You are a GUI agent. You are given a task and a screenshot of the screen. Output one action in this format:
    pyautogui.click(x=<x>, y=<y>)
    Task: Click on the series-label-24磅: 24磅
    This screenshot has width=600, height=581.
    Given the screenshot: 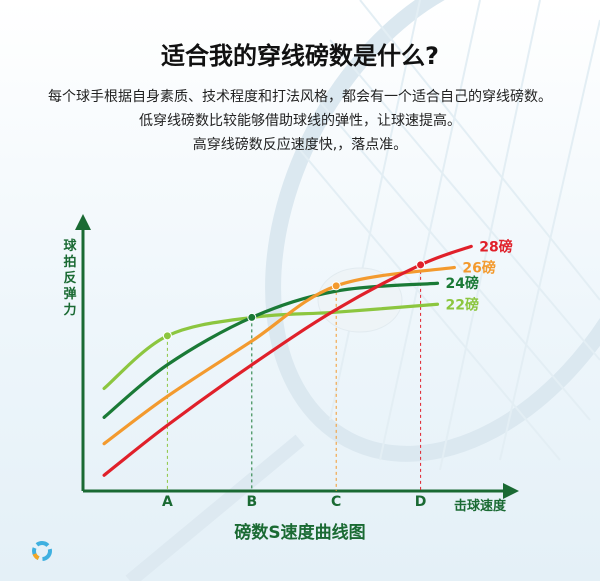 What is the action you would take?
    pyautogui.click(x=461, y=283)
    